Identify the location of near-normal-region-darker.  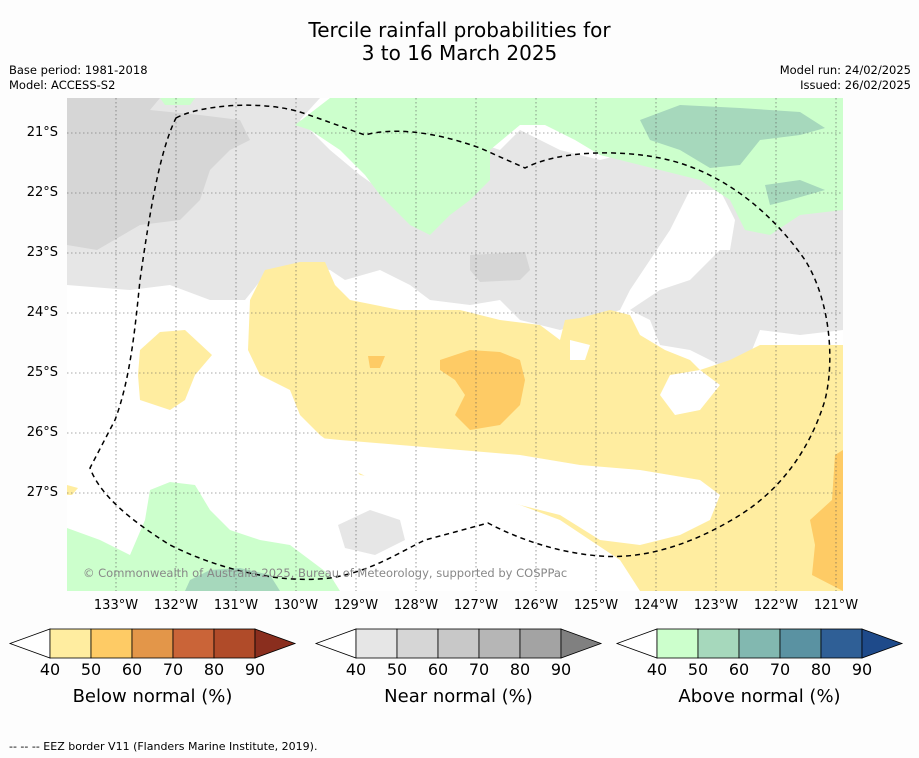
(158, 174).